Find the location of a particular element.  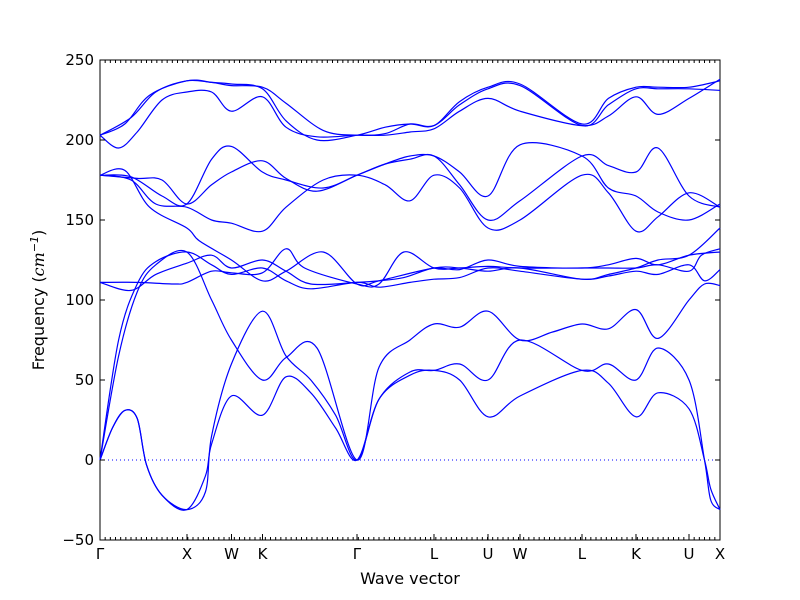

y-tick-label: 200 is located at coordinates (79, 140).